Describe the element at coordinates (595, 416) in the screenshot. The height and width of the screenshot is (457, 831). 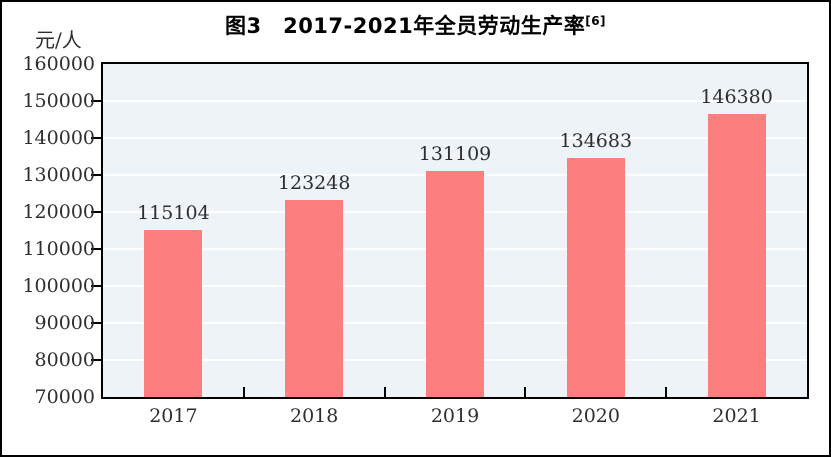
I see `x-axis-category-label: 2020` at that location.